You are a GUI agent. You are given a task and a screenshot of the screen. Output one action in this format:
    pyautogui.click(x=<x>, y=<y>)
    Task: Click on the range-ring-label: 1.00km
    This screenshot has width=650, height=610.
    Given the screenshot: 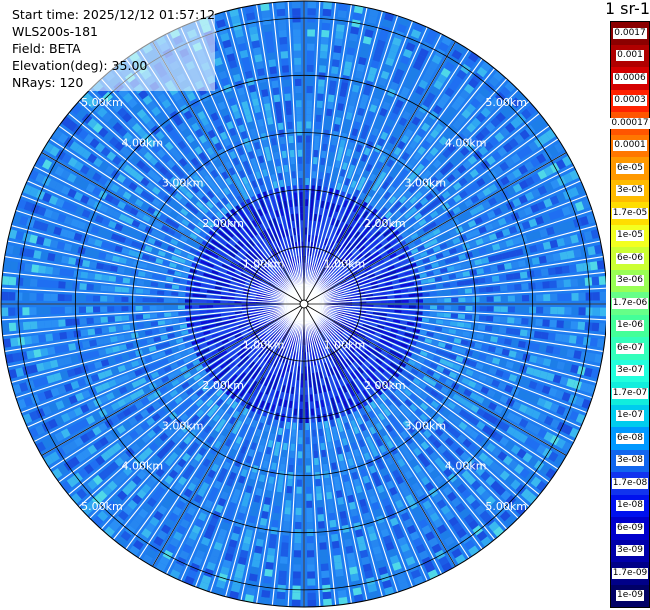 What is the action you would take?
    pyautogui.click(x=264, y=264)
    